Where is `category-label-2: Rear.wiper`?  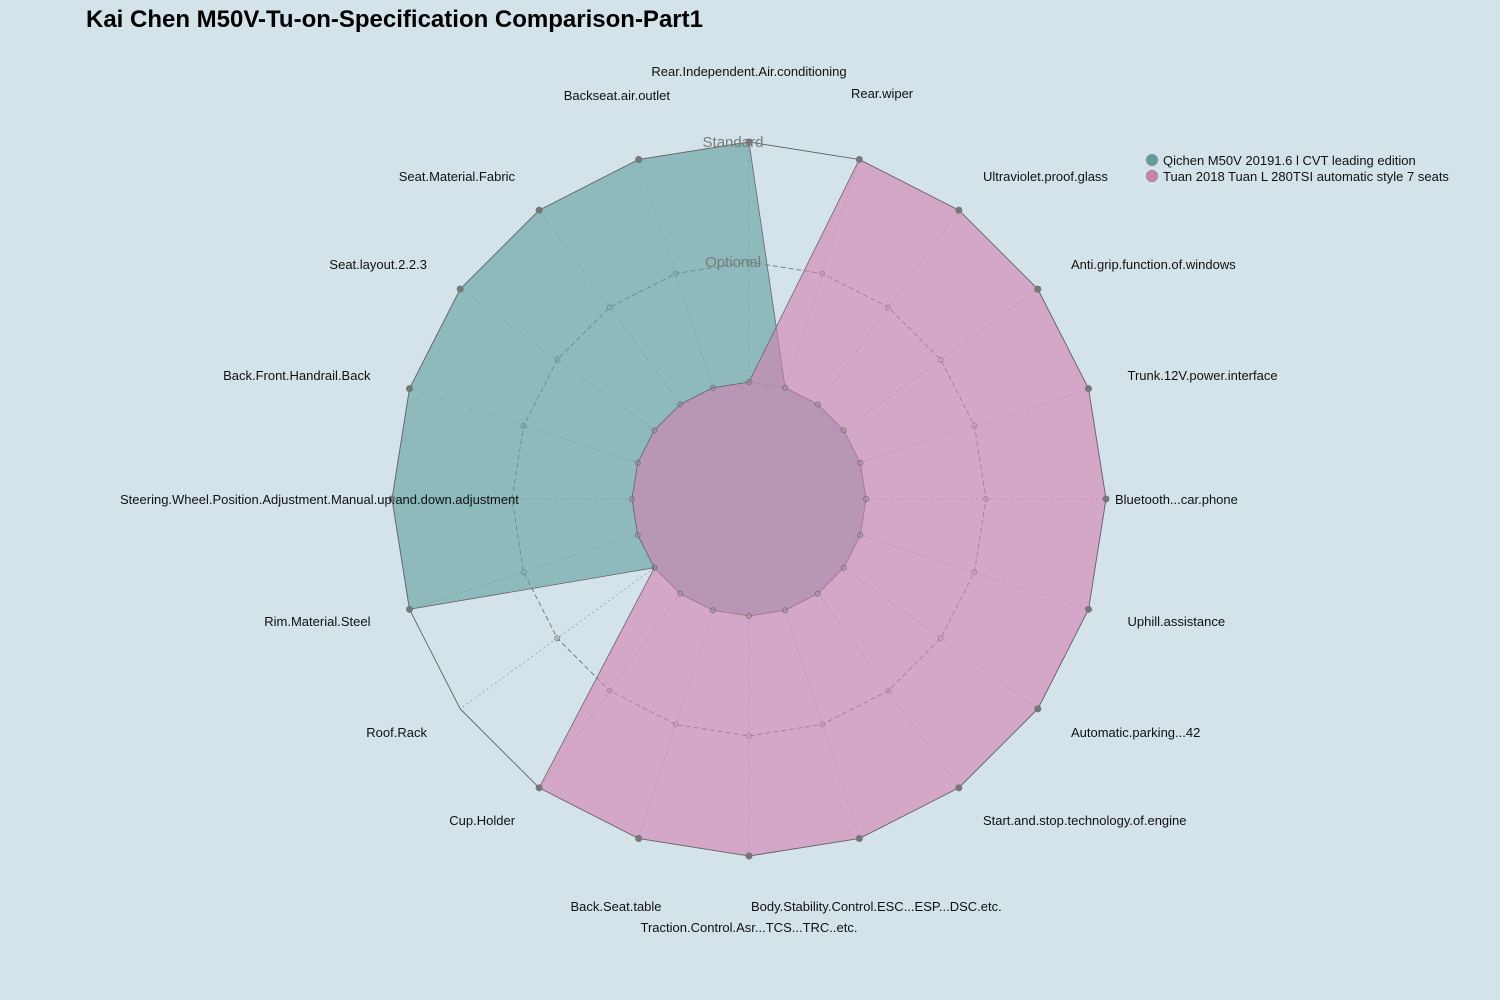 category-label-2: Rear.wiper is located at coordinates (882, 93).